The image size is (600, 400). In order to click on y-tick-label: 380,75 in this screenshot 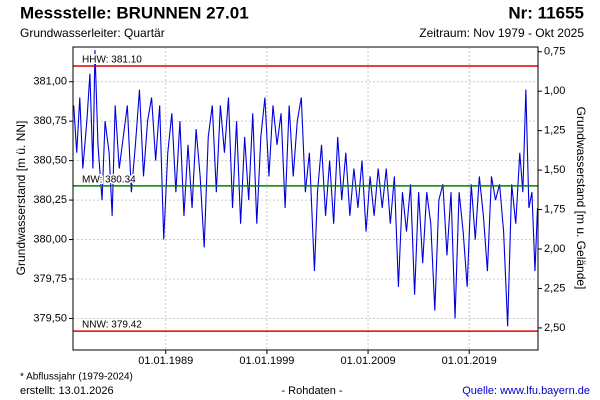, I will do `click(50, 121)`.